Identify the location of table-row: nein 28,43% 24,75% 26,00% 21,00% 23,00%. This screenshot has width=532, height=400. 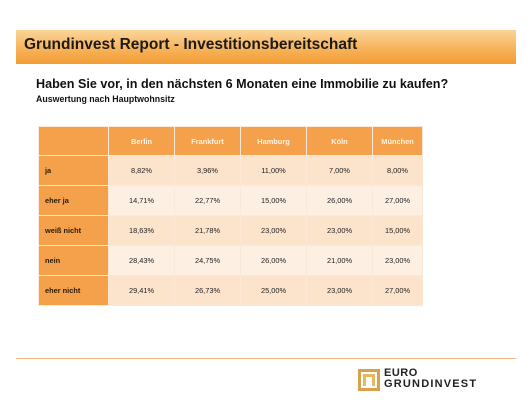
(230, 260).